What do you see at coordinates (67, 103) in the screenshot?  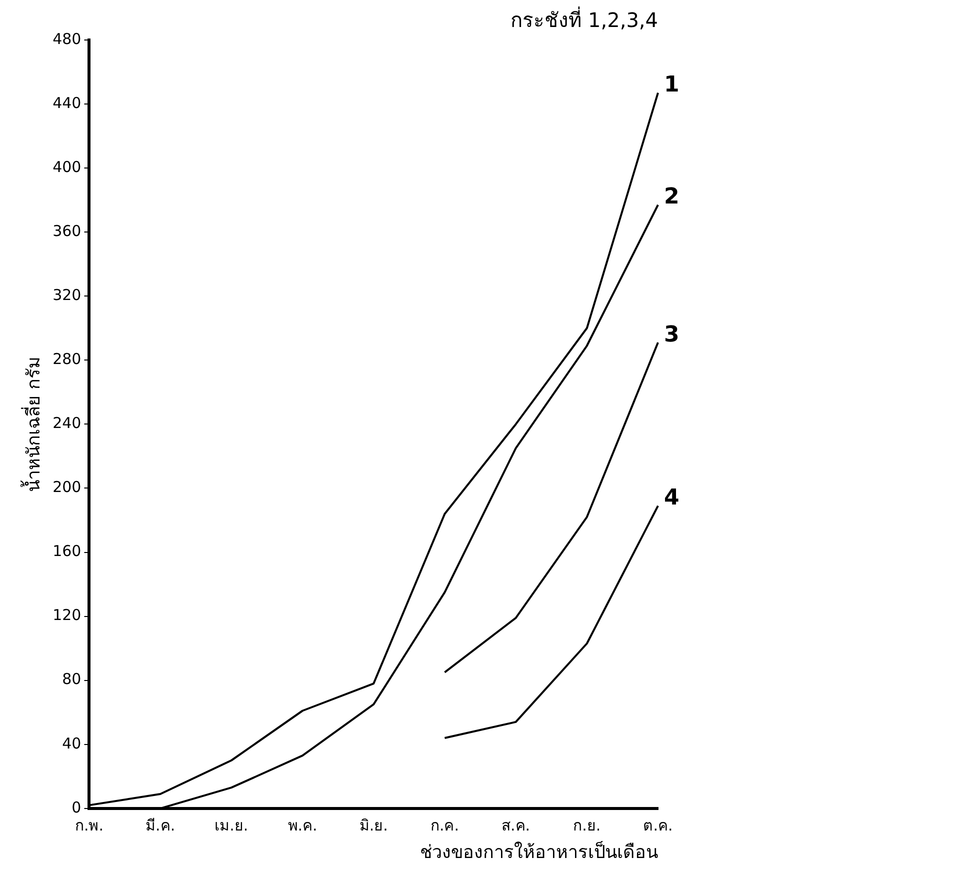 I see `y-tick-label: 440` at bounding box center [67, 103].